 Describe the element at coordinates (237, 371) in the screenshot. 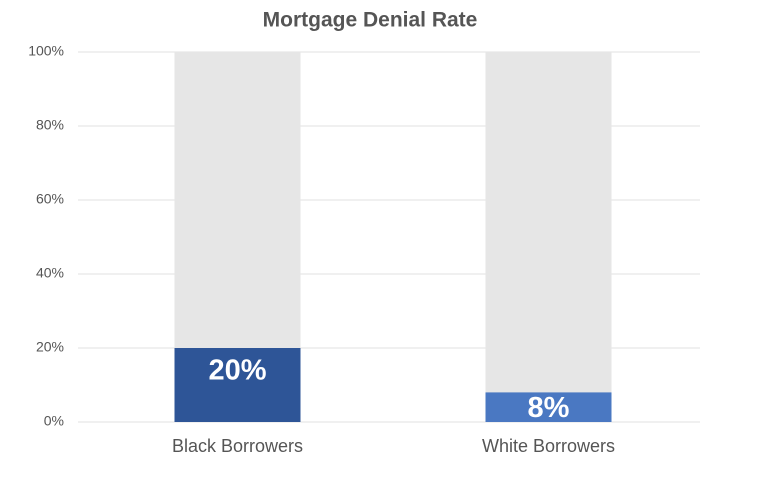

I see `value-label: 20%` at that location.